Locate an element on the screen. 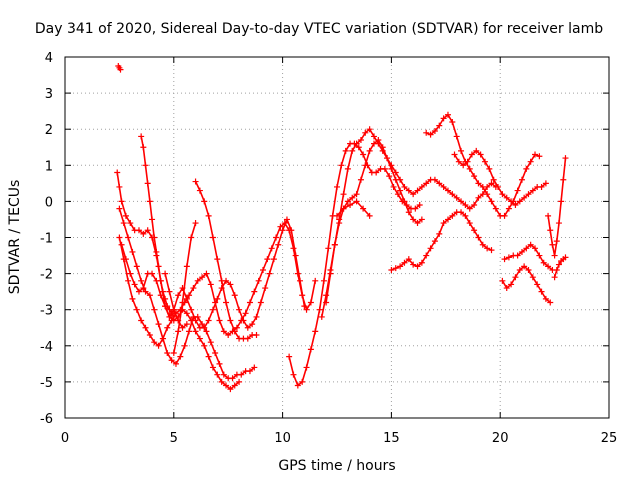  x-tick-label: 15 is located at coordinates (391, 438).